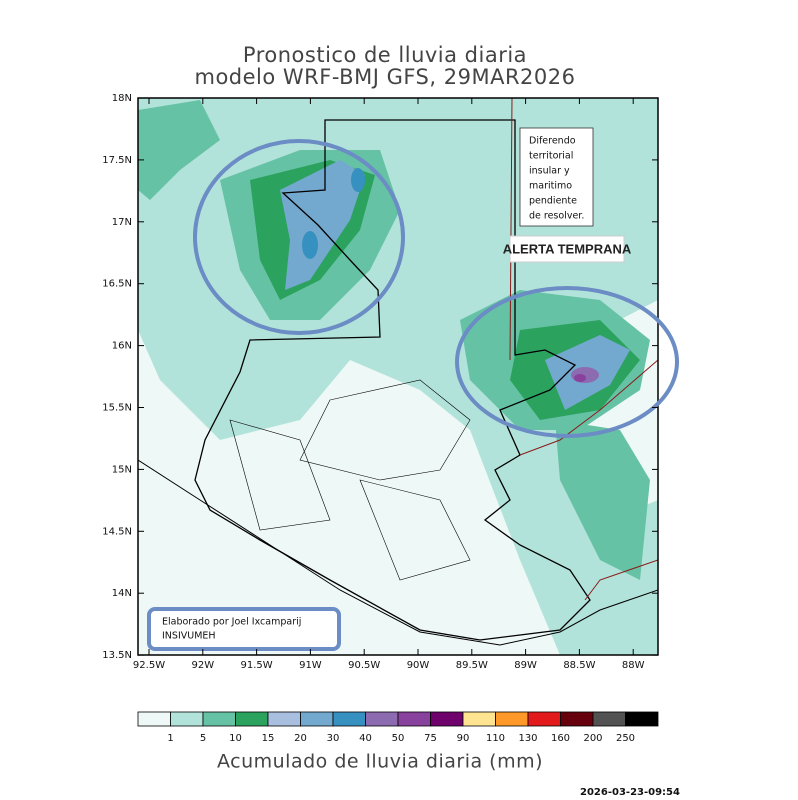 This screenshot has height=800, width=798. What do you see at coordinates (364, 665) in the screenshot?
I see `lon-label: 90.5W` at bounding box center [364, 665].